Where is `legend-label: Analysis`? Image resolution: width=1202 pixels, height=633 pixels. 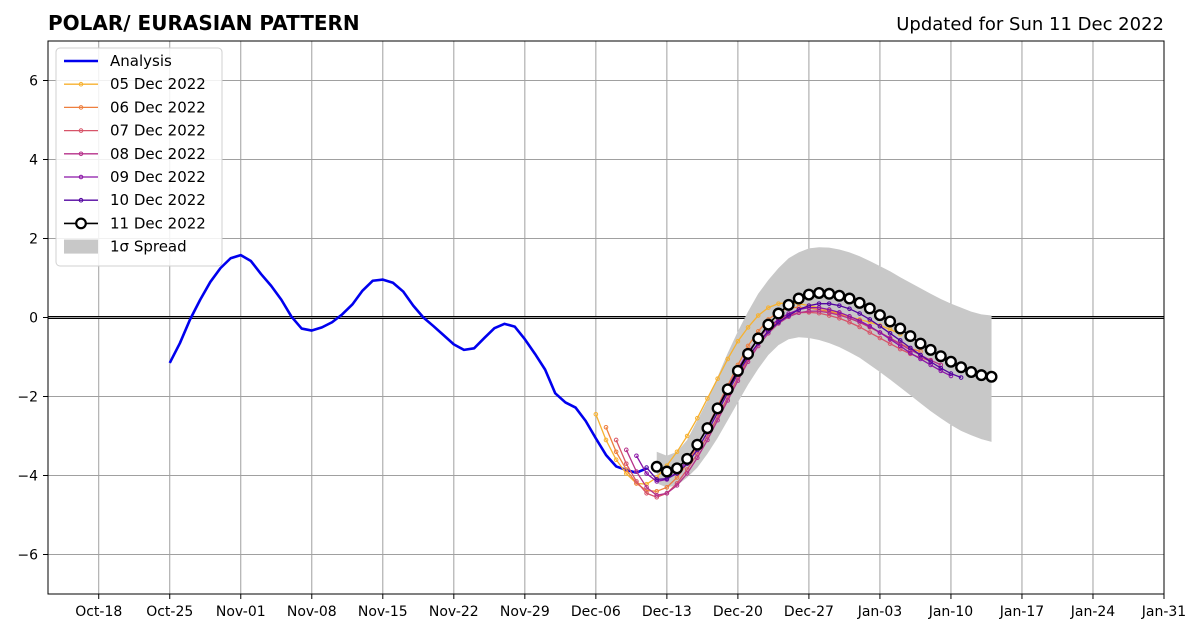 legend-label: Analysis is located at coordinates (141, 61).